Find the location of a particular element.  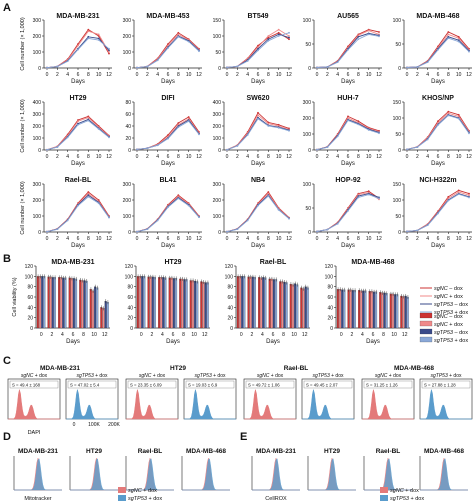

subplot-c-5: sgTP53 + dox S = 49.45 ± 2.07 is located at coordinates (328, 396).